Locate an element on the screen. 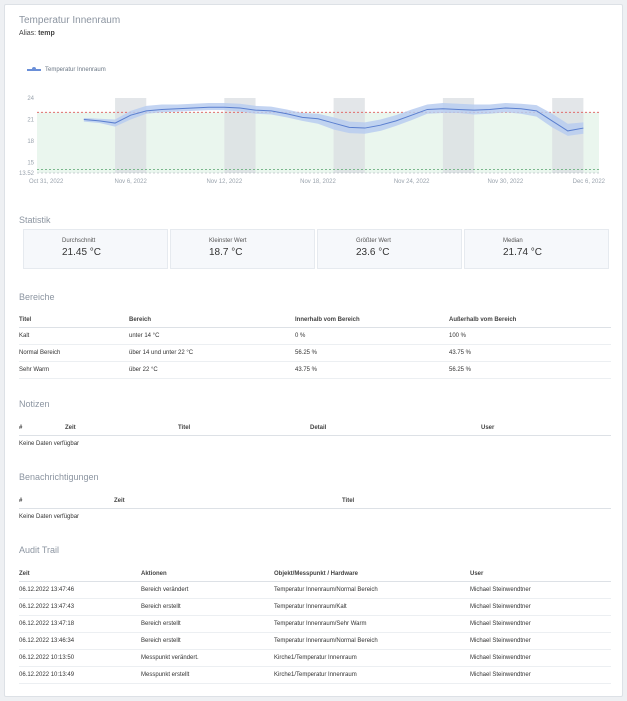 The width and height of the screenshot is (627, 701). column-header: Objekt/Messpunkt / Hardware is located at coordinates (372, 576).